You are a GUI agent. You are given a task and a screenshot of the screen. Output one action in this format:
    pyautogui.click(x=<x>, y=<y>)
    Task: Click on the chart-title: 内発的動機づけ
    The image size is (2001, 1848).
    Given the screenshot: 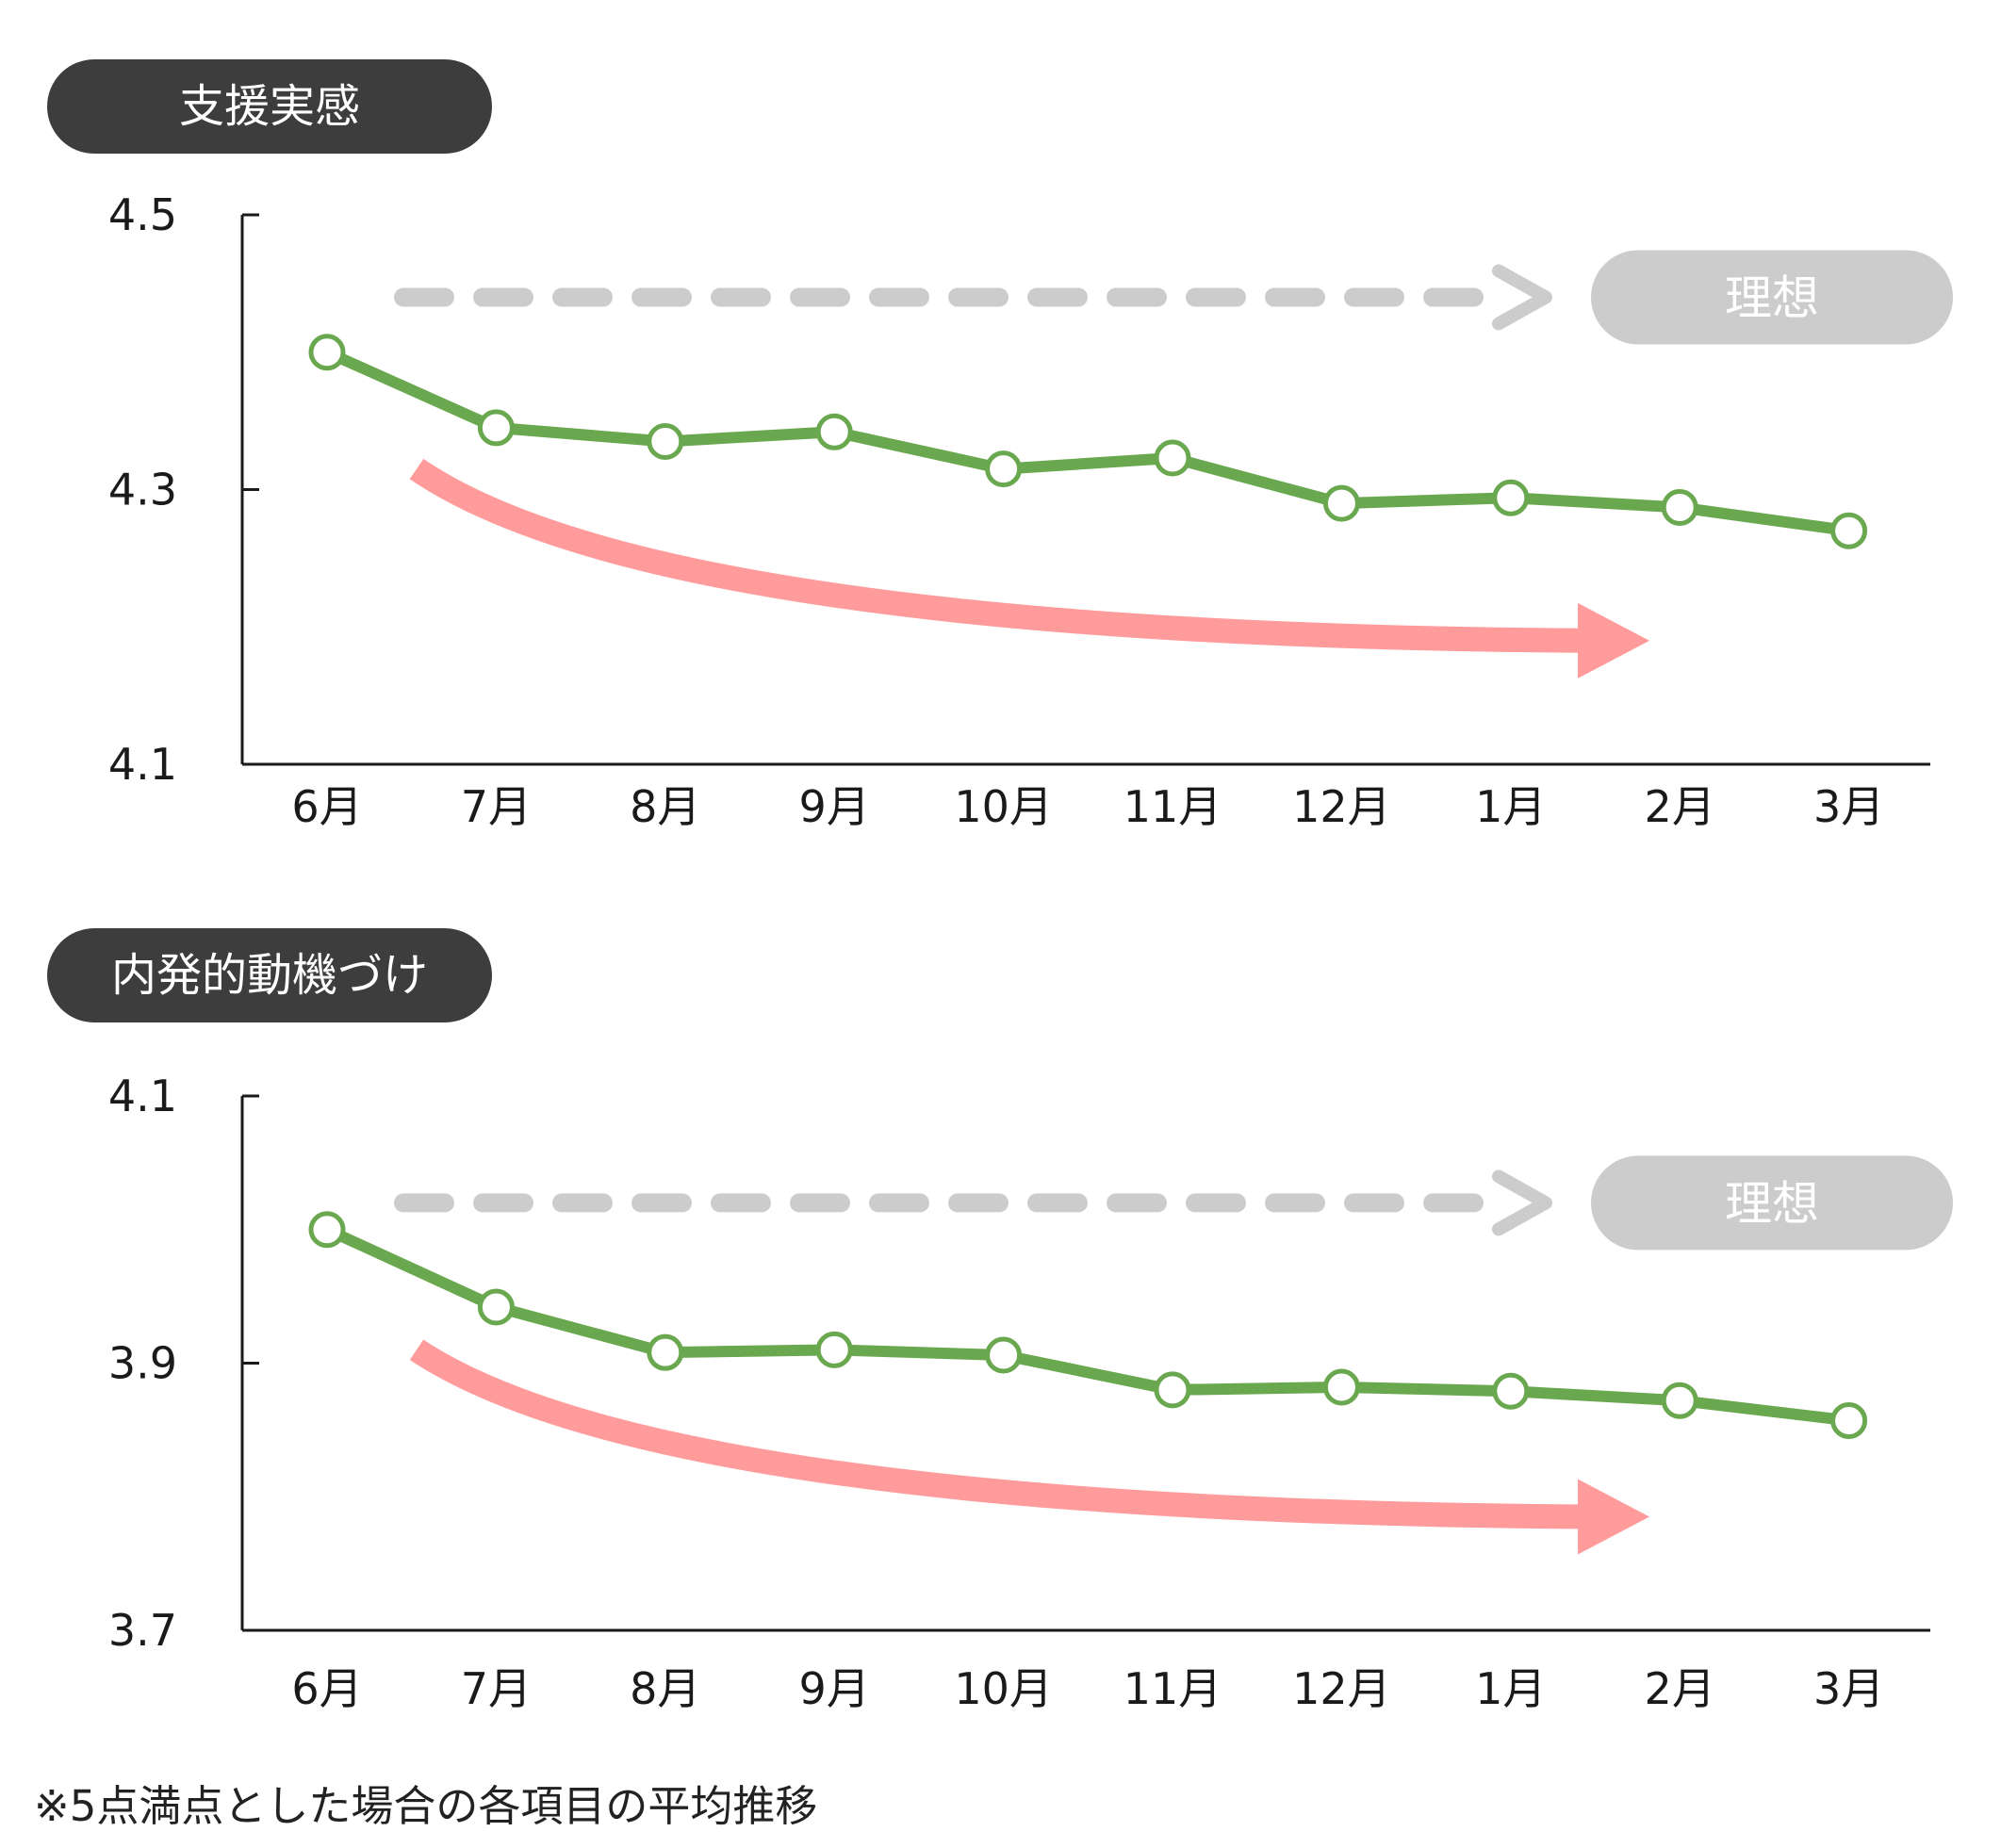 What is the action you would take?
    pyautogui.click(x=269, y=976)
    